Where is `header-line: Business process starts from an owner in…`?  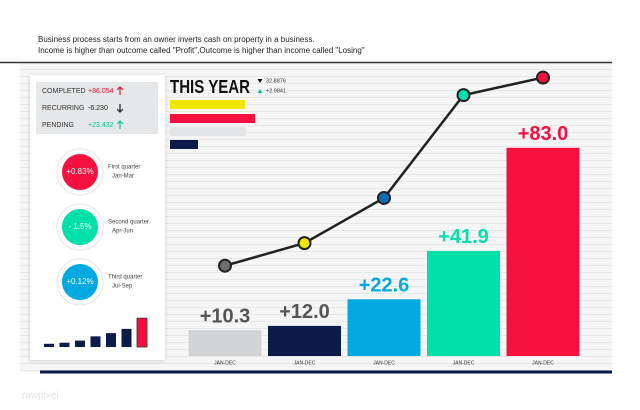
header-line: Business process starts from an owner in… is located at coordinates (176, 39).